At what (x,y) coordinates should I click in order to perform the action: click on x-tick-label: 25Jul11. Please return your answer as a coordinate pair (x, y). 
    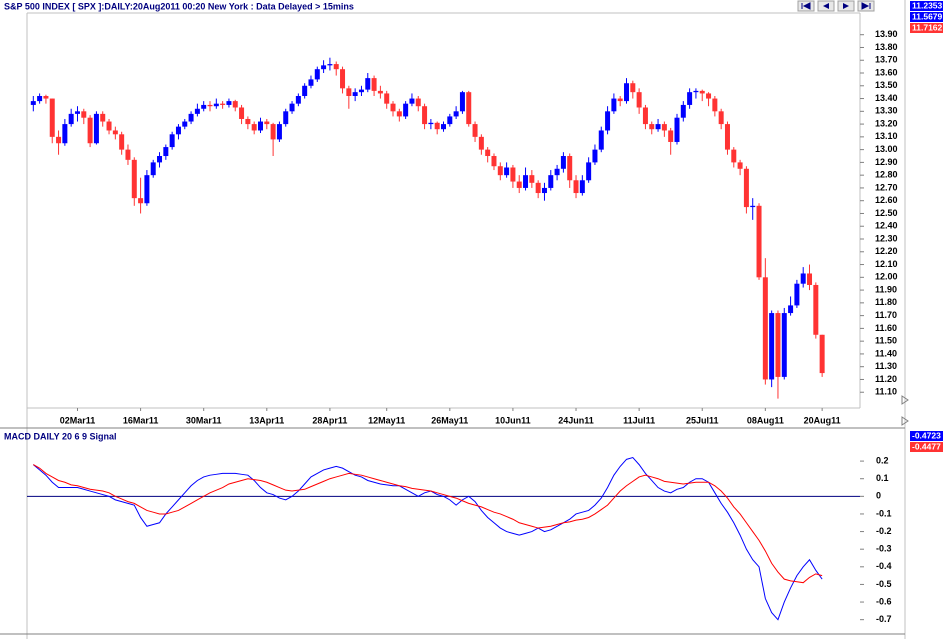
    Looking at the image, I should click on (702, 420).